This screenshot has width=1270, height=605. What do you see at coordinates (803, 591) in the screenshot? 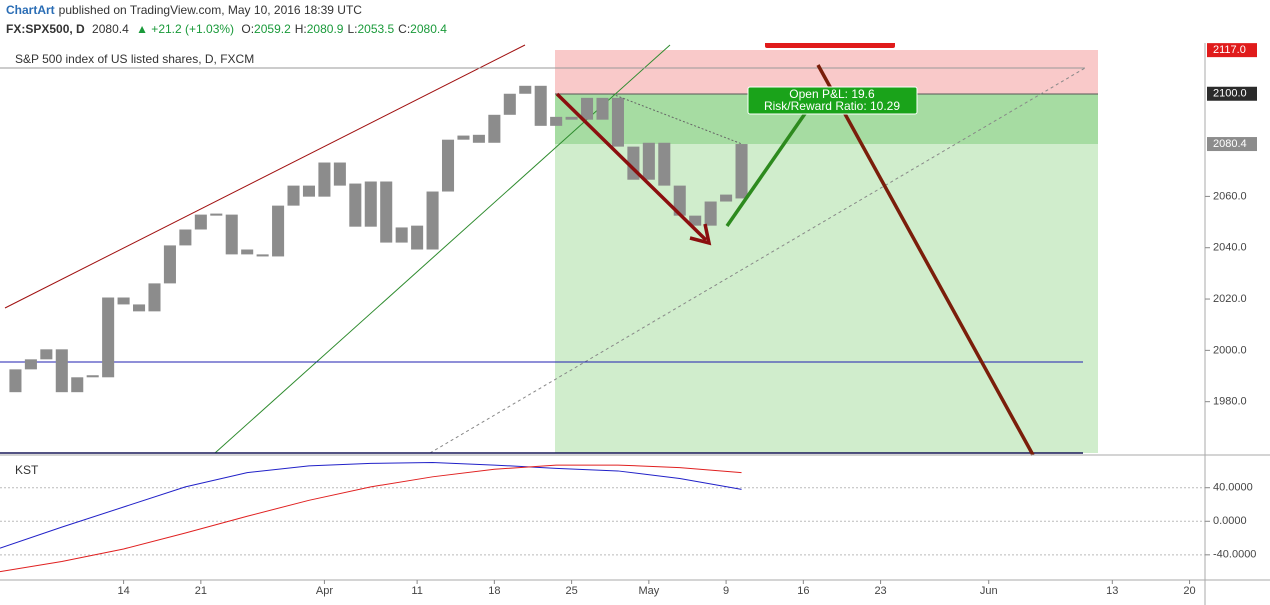
I see `x-tick-label: 16` at bounding box center [803, 591].